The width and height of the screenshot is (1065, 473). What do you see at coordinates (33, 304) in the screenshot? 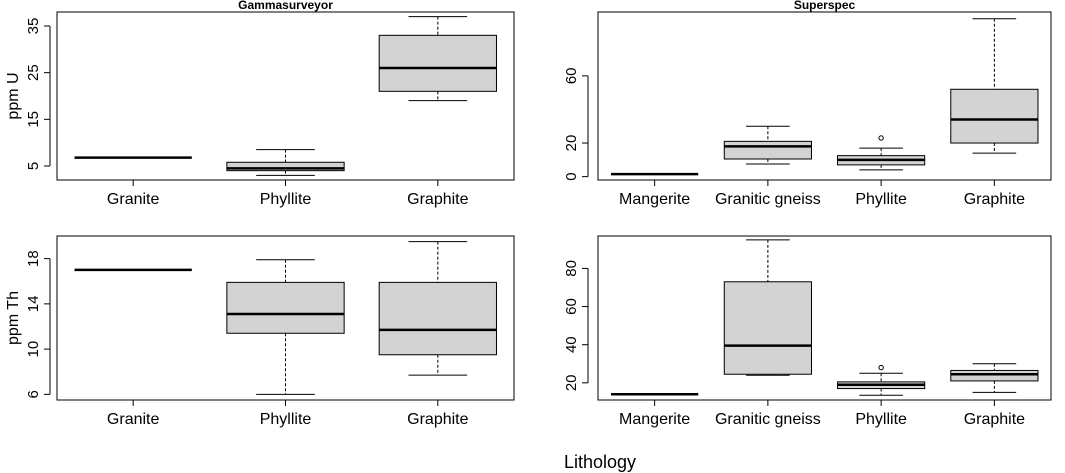
I see `y-tick-label: 14` at bounding box center [33, 304].